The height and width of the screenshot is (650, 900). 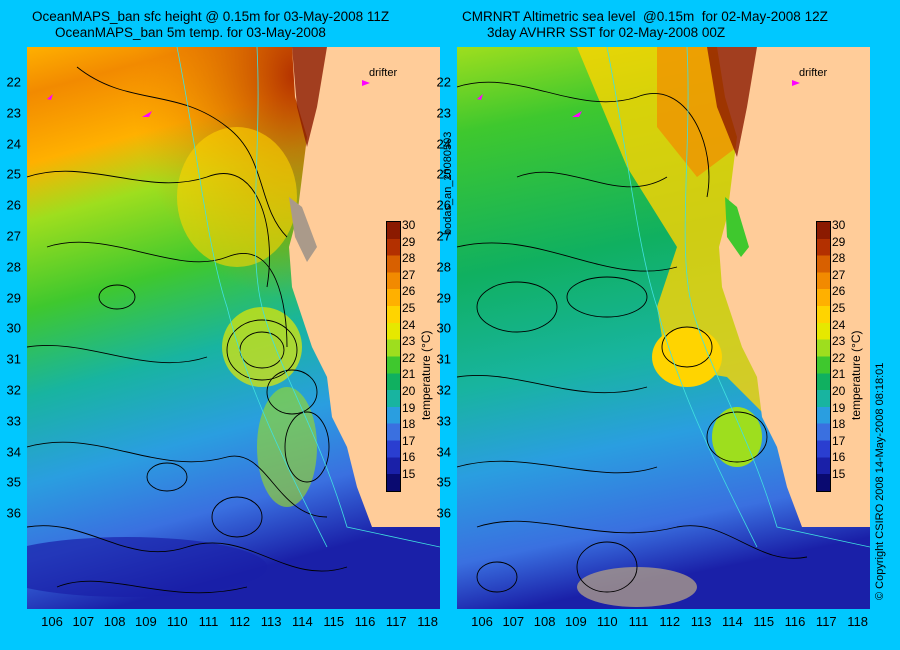 What do you see at coordinates (839, 258) in the screenshot?
I see `colorbar-tick-label: 28` at bounding box center [839, 258].